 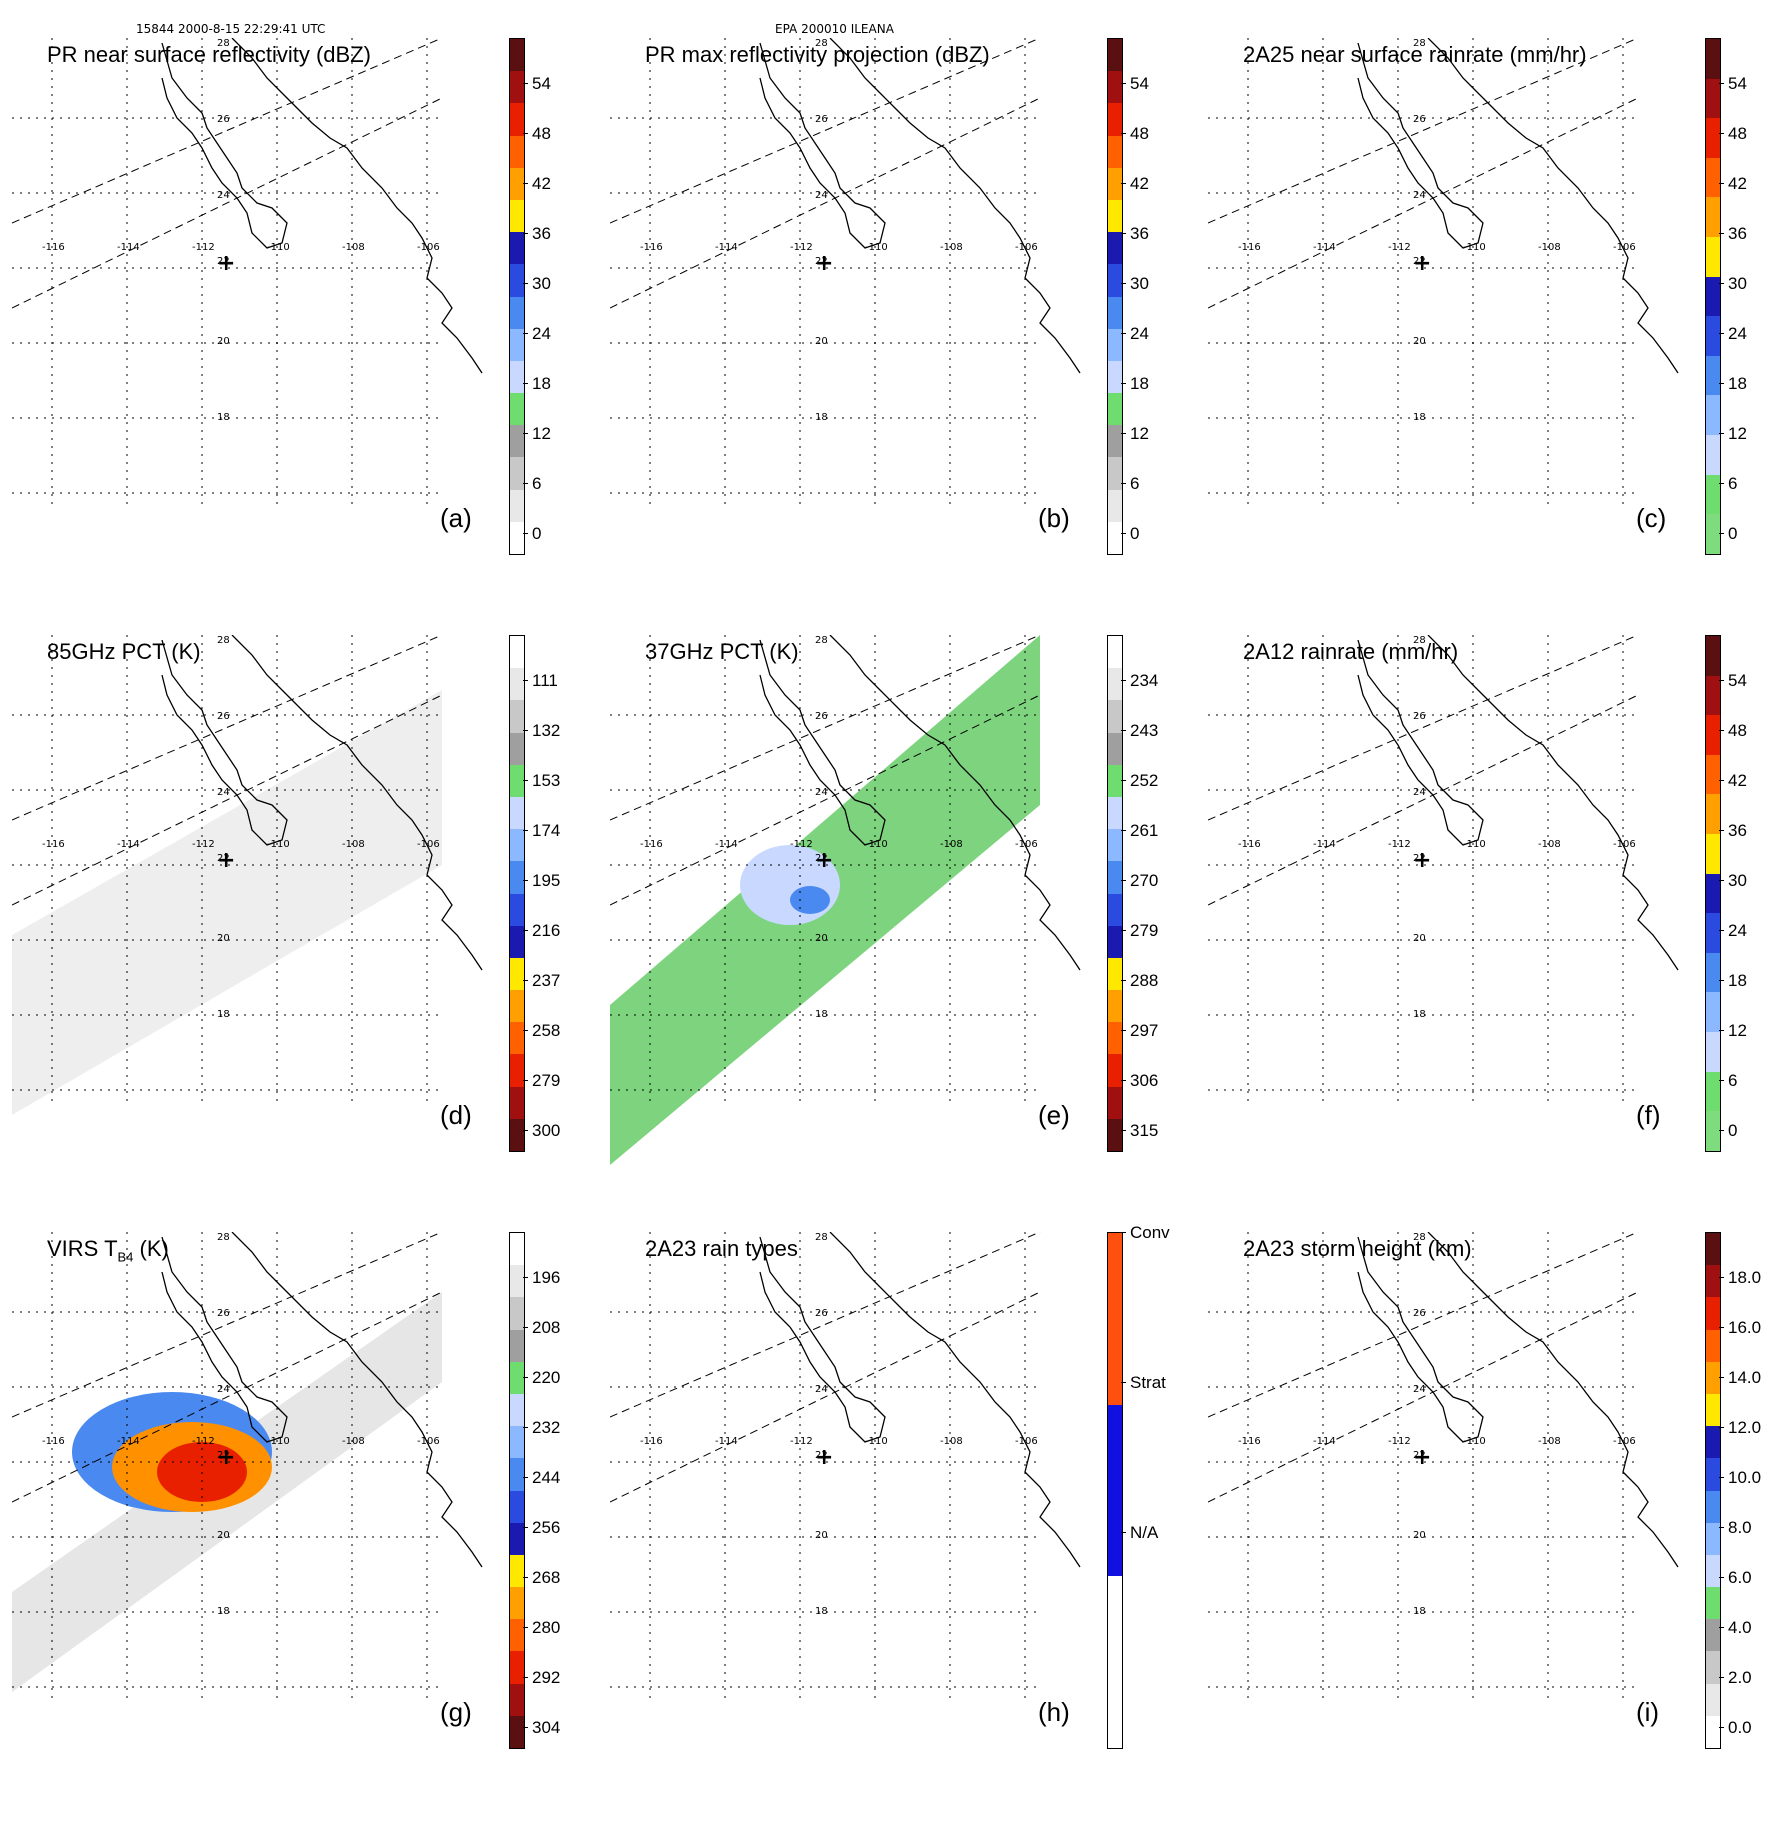 I want to click on panel-title-text: PR near surface reflectivity (dBZ), so click(x=209, y=54).